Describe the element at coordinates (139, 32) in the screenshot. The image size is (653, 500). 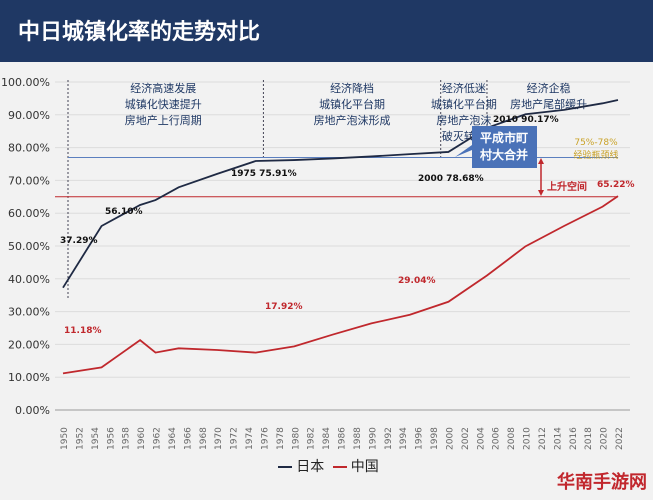
I see `page-title: 中日城镇化率的走势对比` at that location.